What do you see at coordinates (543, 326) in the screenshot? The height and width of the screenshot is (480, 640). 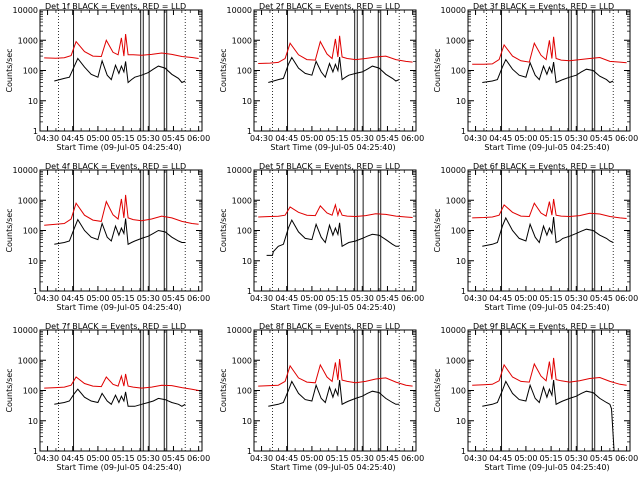 I see `panel-title: Det 9f BLACK = Events, RED = LLD` at bounding box center [543, 326].